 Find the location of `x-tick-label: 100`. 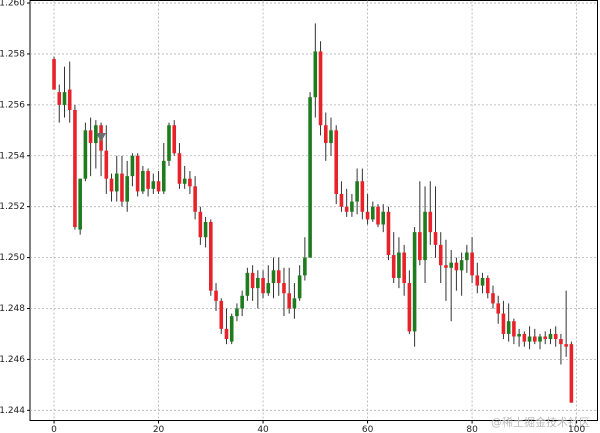

x-tick-label: 100 is located at coordinates (576, 429).